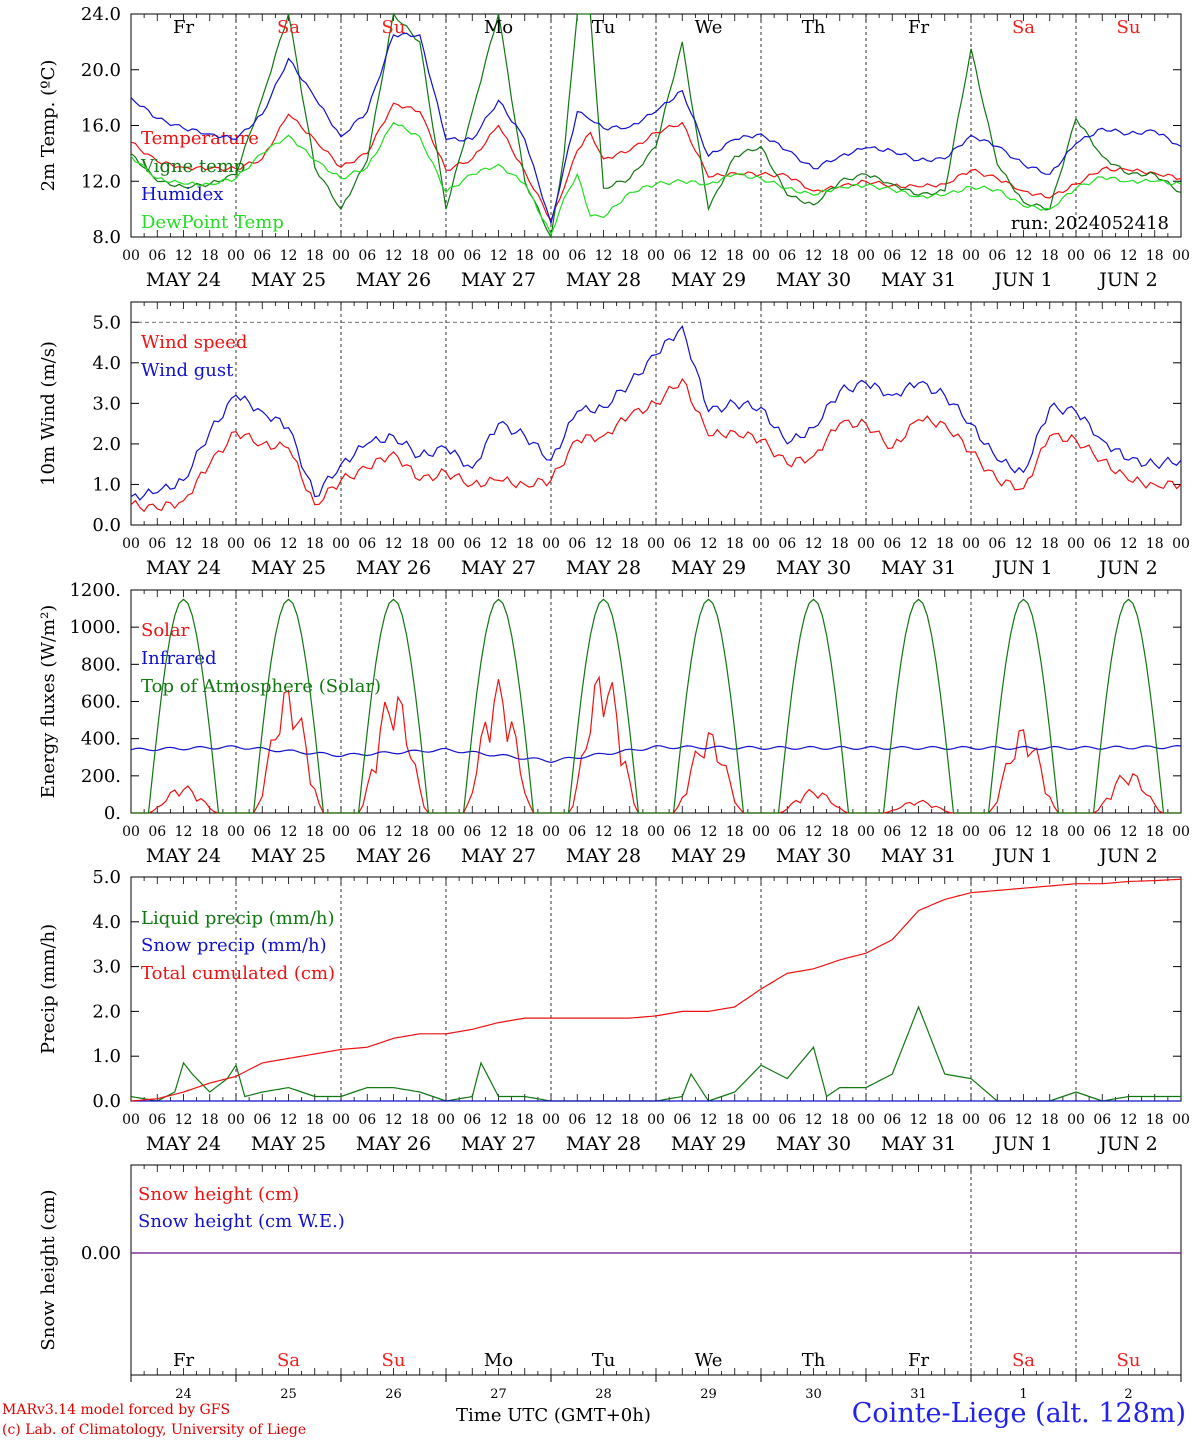 The image size is (1194, 1440). I want to click on series-vigne-temp, so click(656, 125).